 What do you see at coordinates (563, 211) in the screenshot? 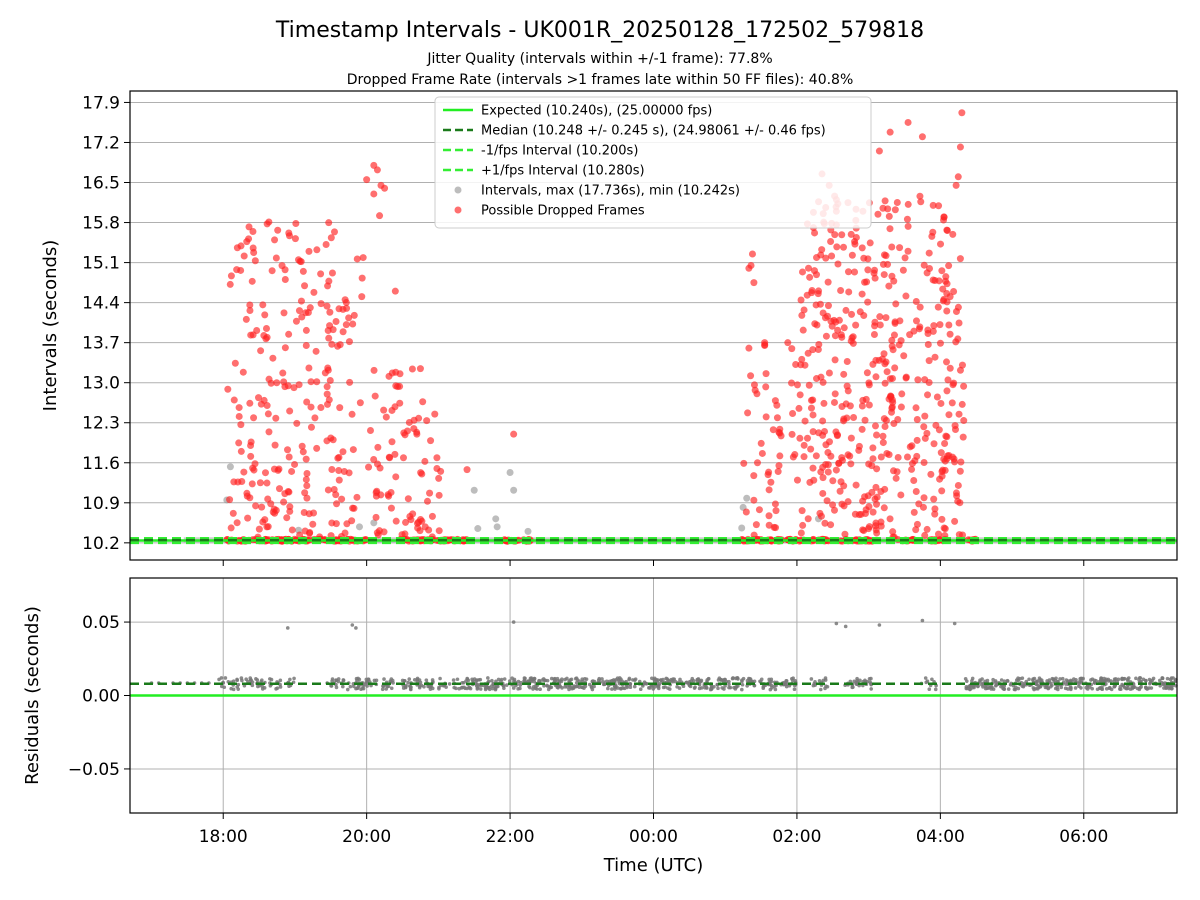
I see `legend-entry-label: Possible Dropped Frames` at bounding box center [563, 211].